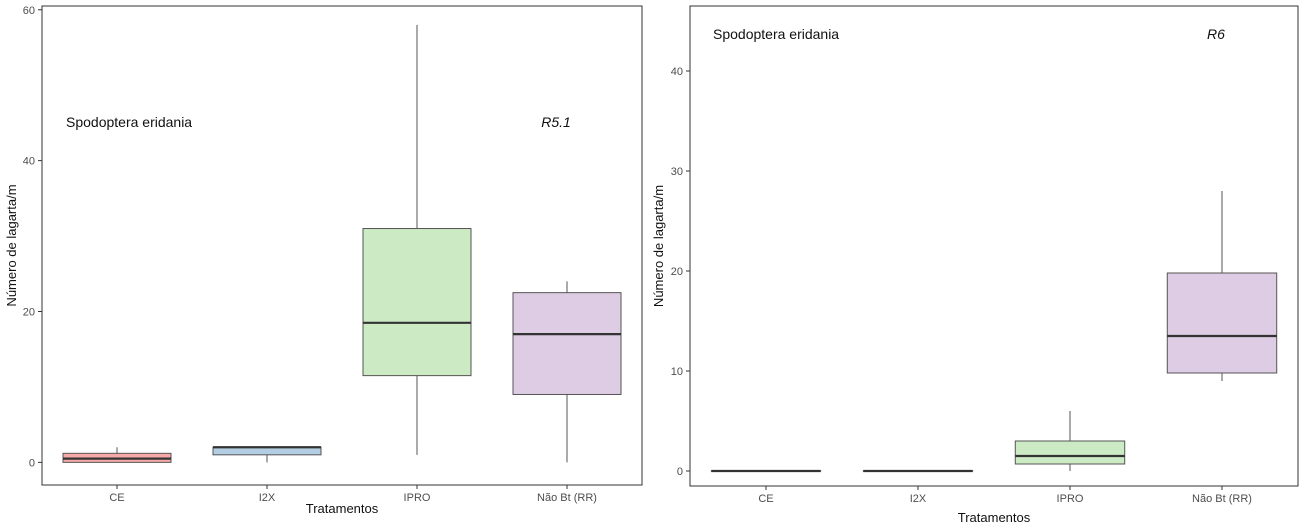 The width and height of the screenshot is (1303, 528). What do you see at coordinates (29, 11) in the screenshot?
I see `y-tick-label: 60` at bounding box center [29, 11].